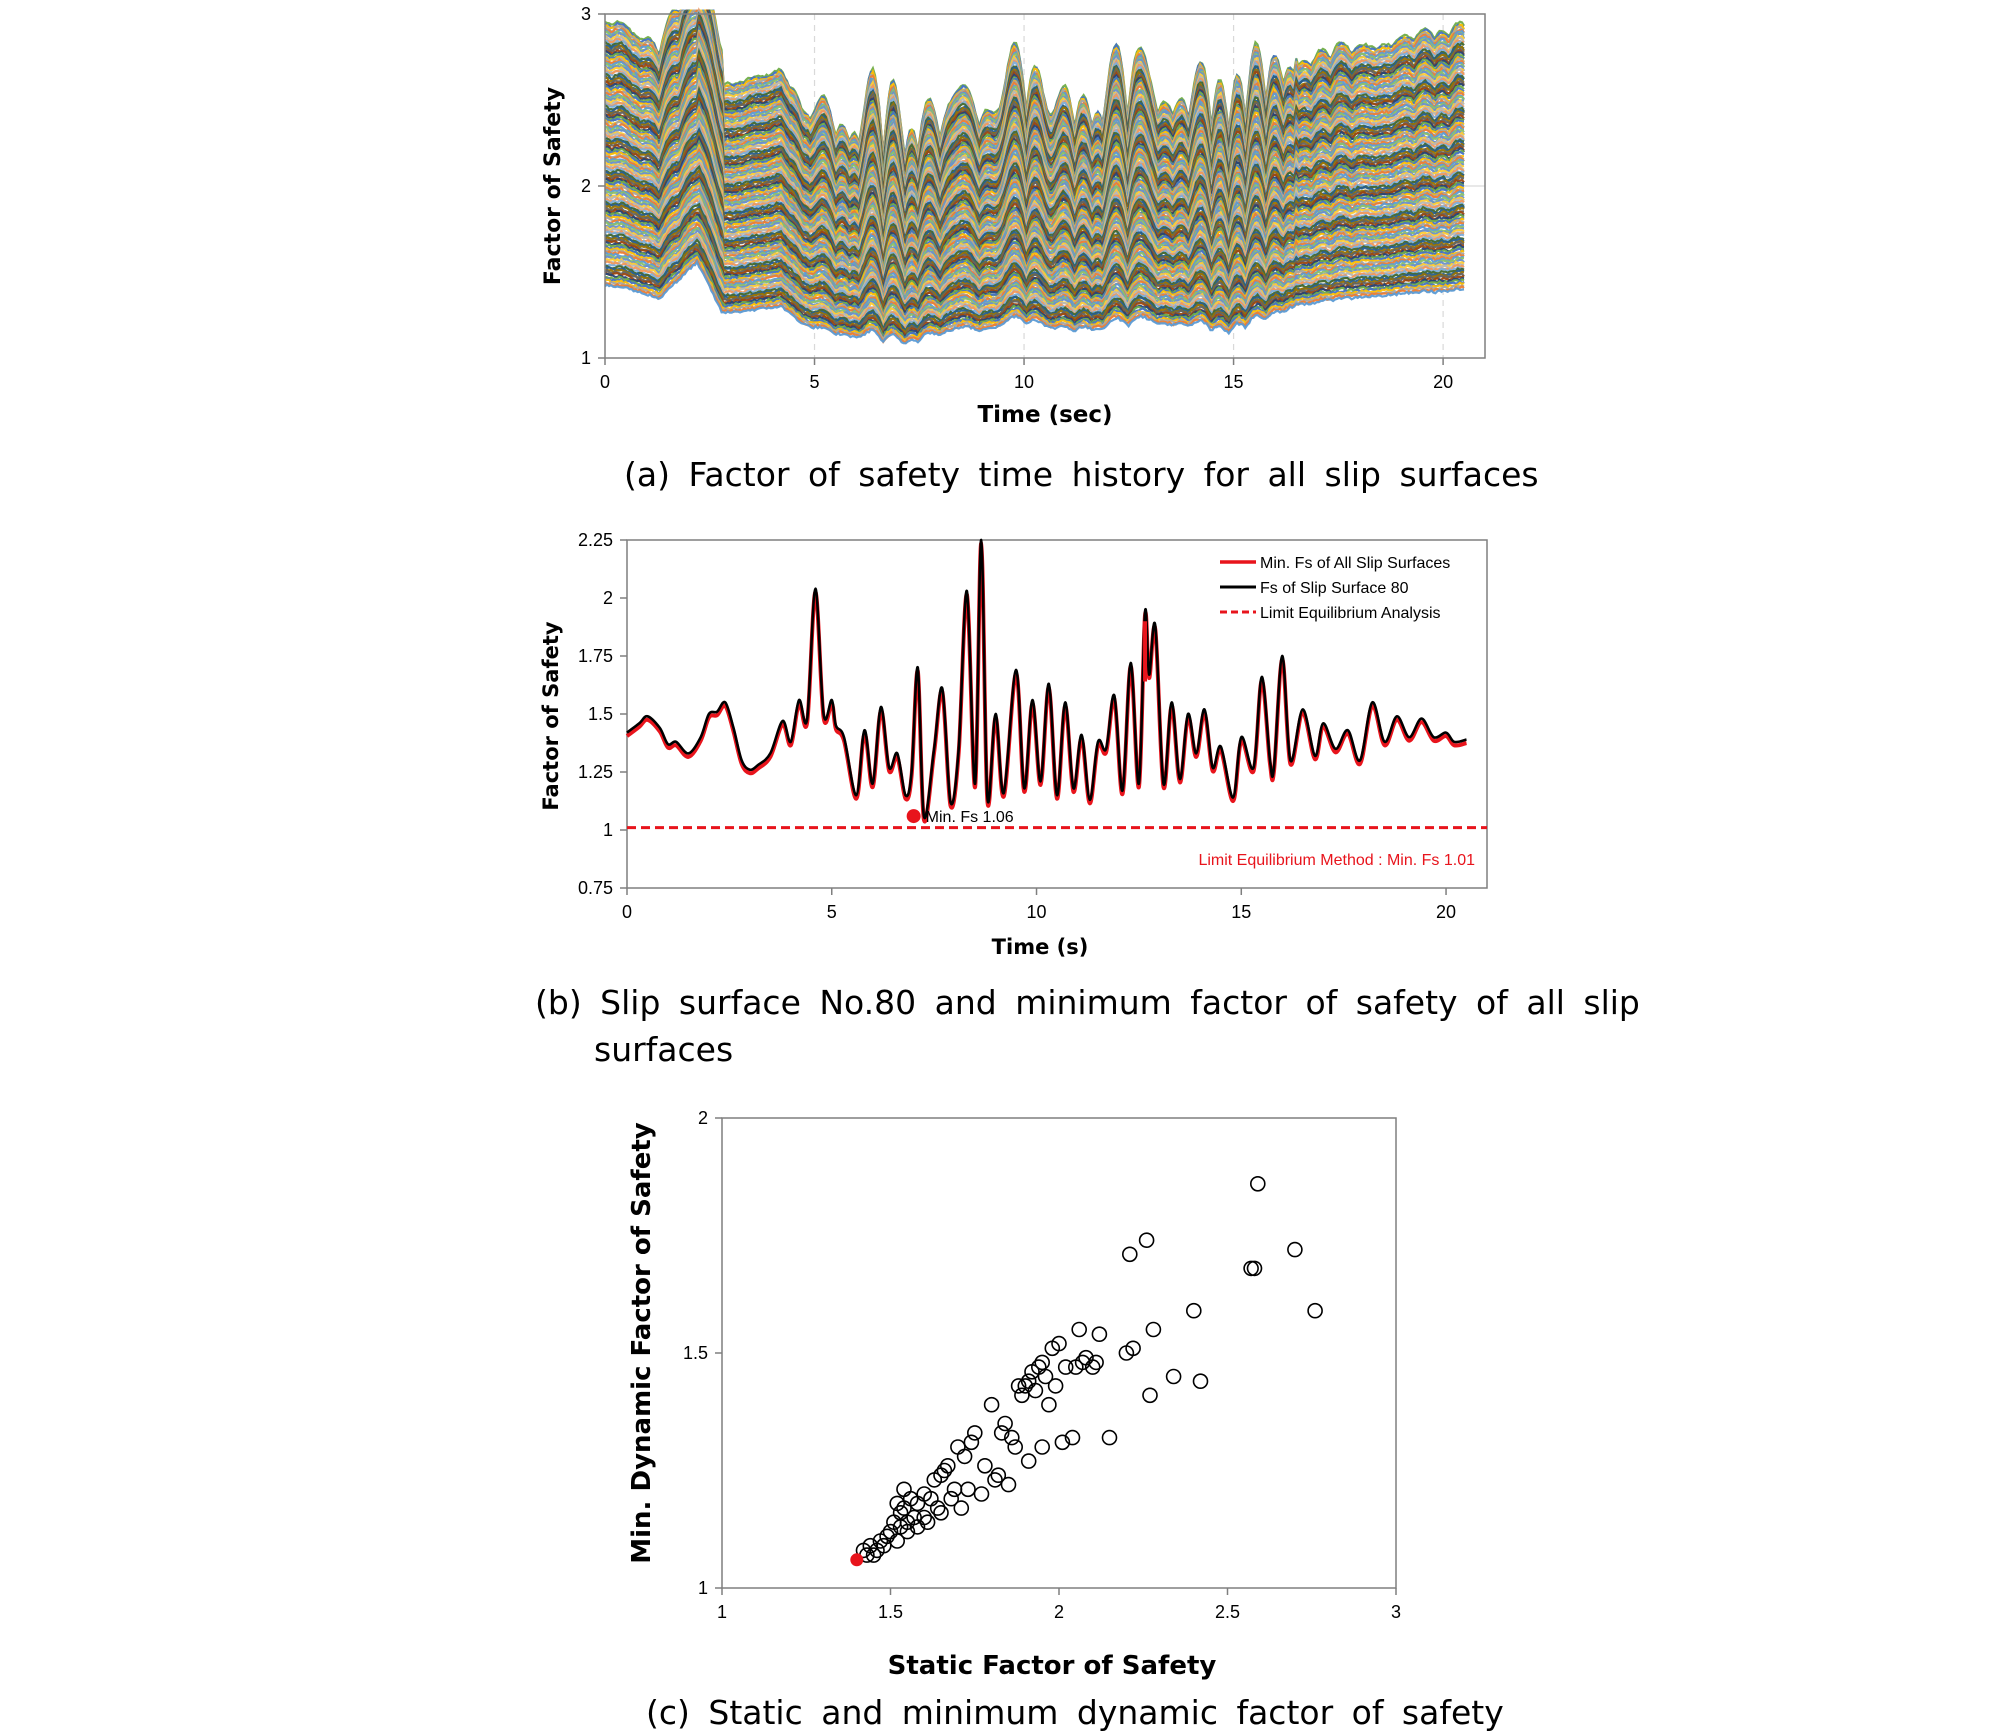  Describe the element at coordinates (595, 888) in the screenshot. I see `chart-b-ytick-label: 0.75` at that location.